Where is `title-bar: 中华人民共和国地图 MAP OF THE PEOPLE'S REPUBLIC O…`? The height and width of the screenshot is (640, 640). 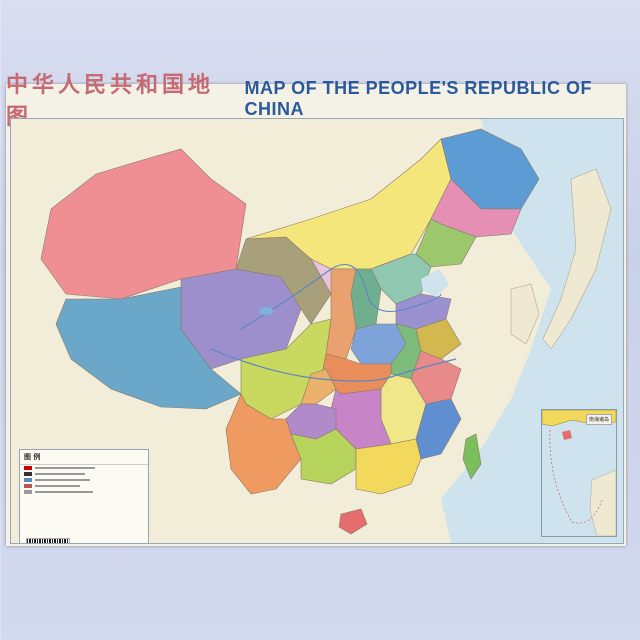
title-bar: 中华人民共和国地图 MAP OF THE PEOPLE'S REPUBLIC O… is located at coordinates (316, 101).